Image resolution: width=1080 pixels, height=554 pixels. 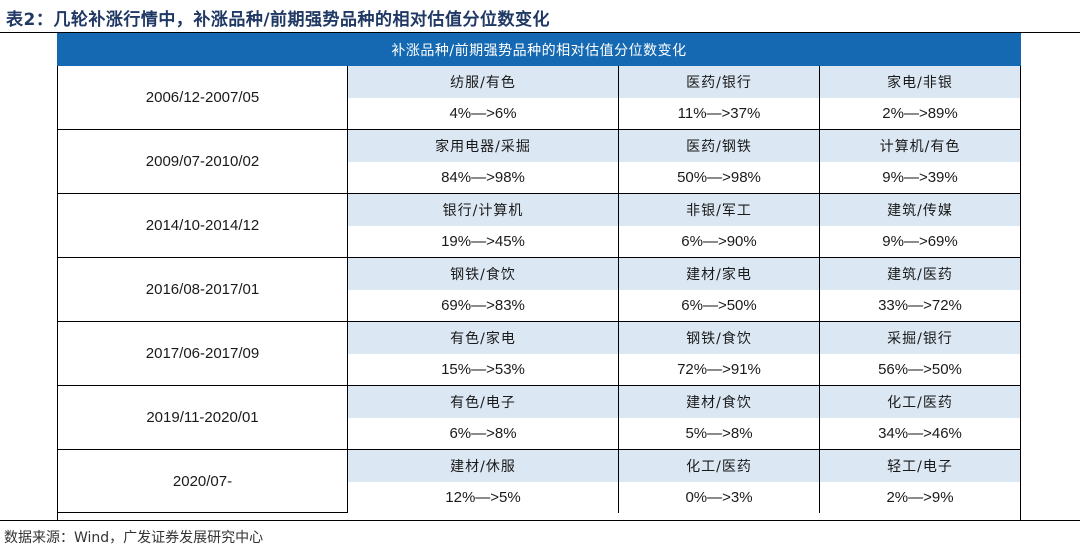 I want to click on sector-pair-name: 有色/电子, so click(x=483, y=402).